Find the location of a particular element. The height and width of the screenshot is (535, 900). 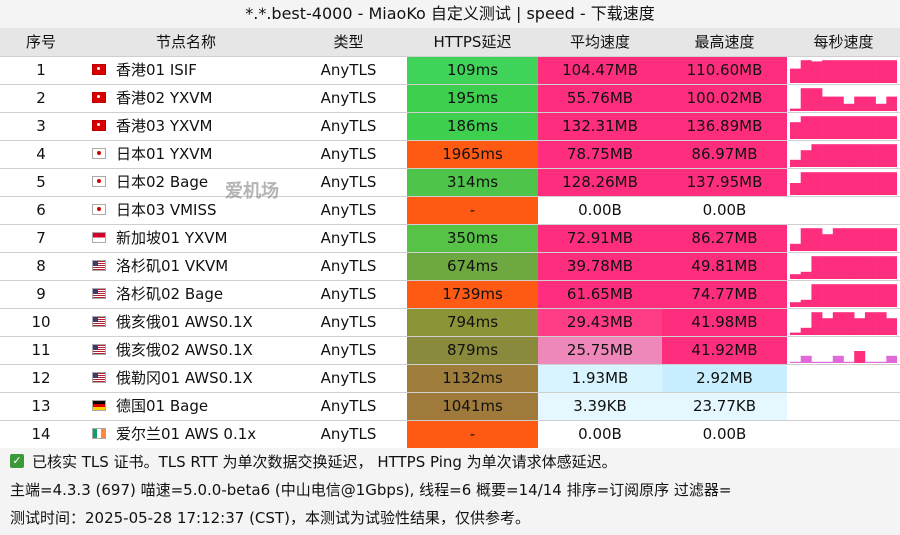

table-row: 1 香港01 ISIF AnyTLS 109ms 104.47MB 110.60MB is located at coordinates (450, 70).